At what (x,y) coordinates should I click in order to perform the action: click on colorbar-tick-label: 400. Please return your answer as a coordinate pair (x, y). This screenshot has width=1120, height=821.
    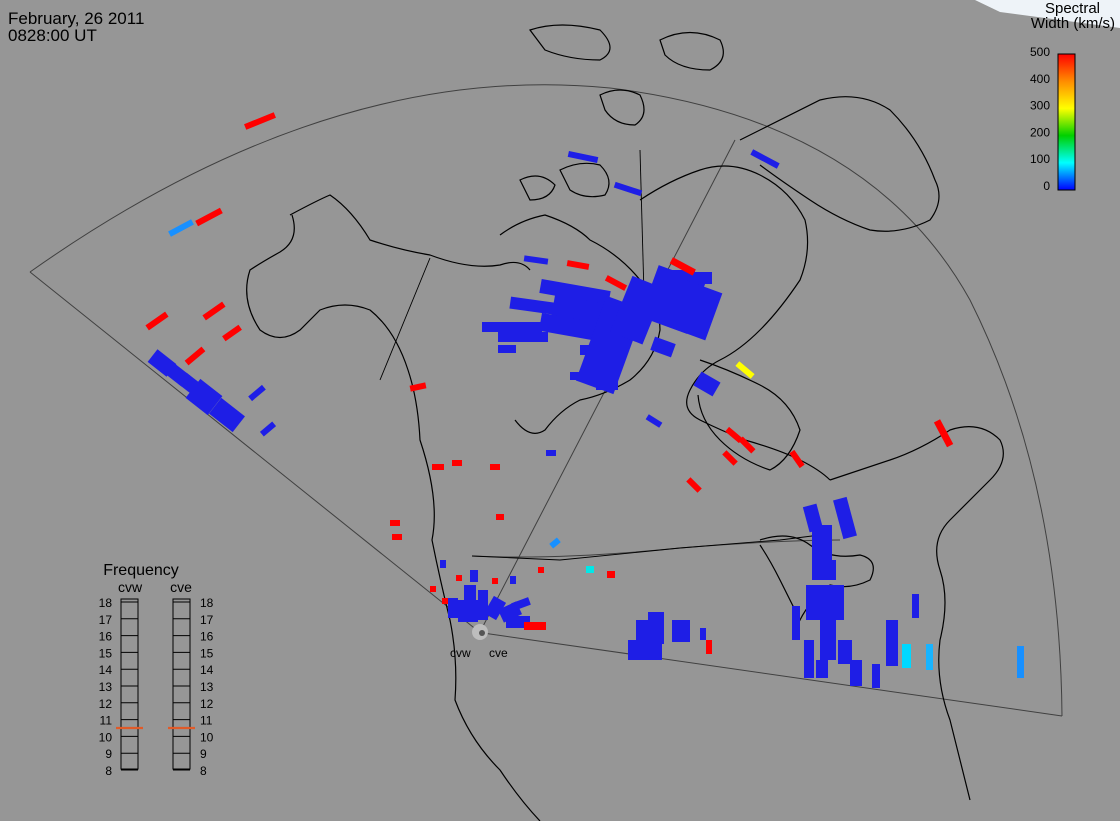
    Looking at the image, I should click on (1040, 79).